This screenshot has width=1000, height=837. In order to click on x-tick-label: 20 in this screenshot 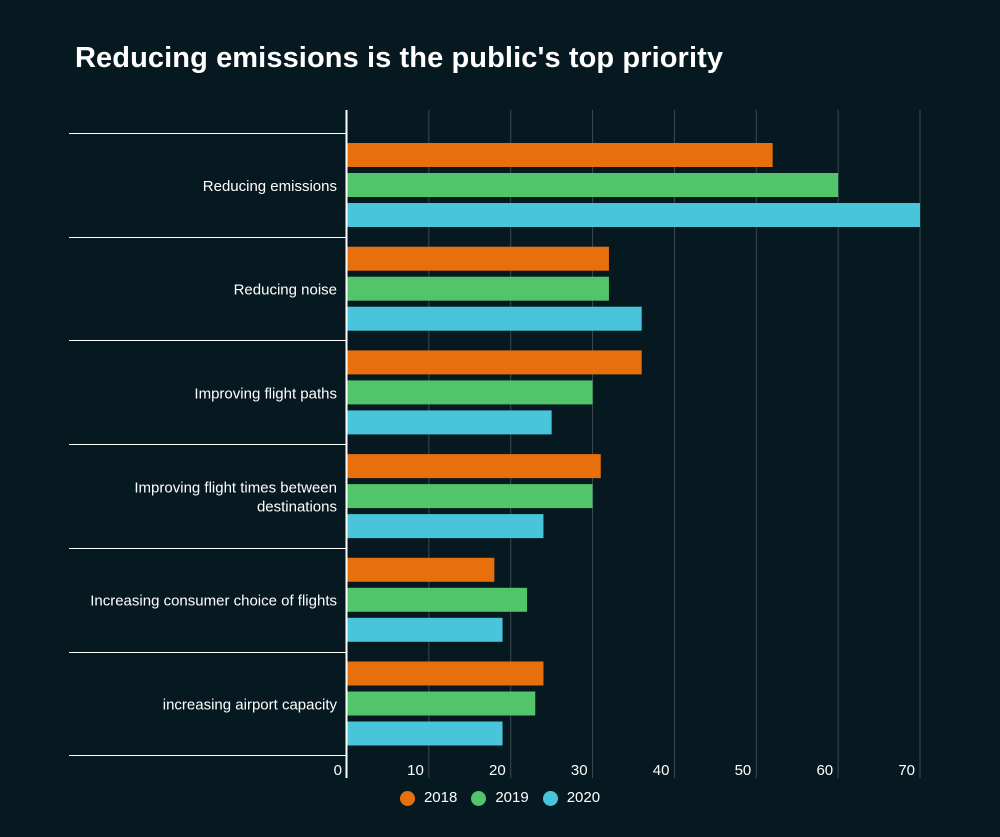, I will do `click(497, 770)`.